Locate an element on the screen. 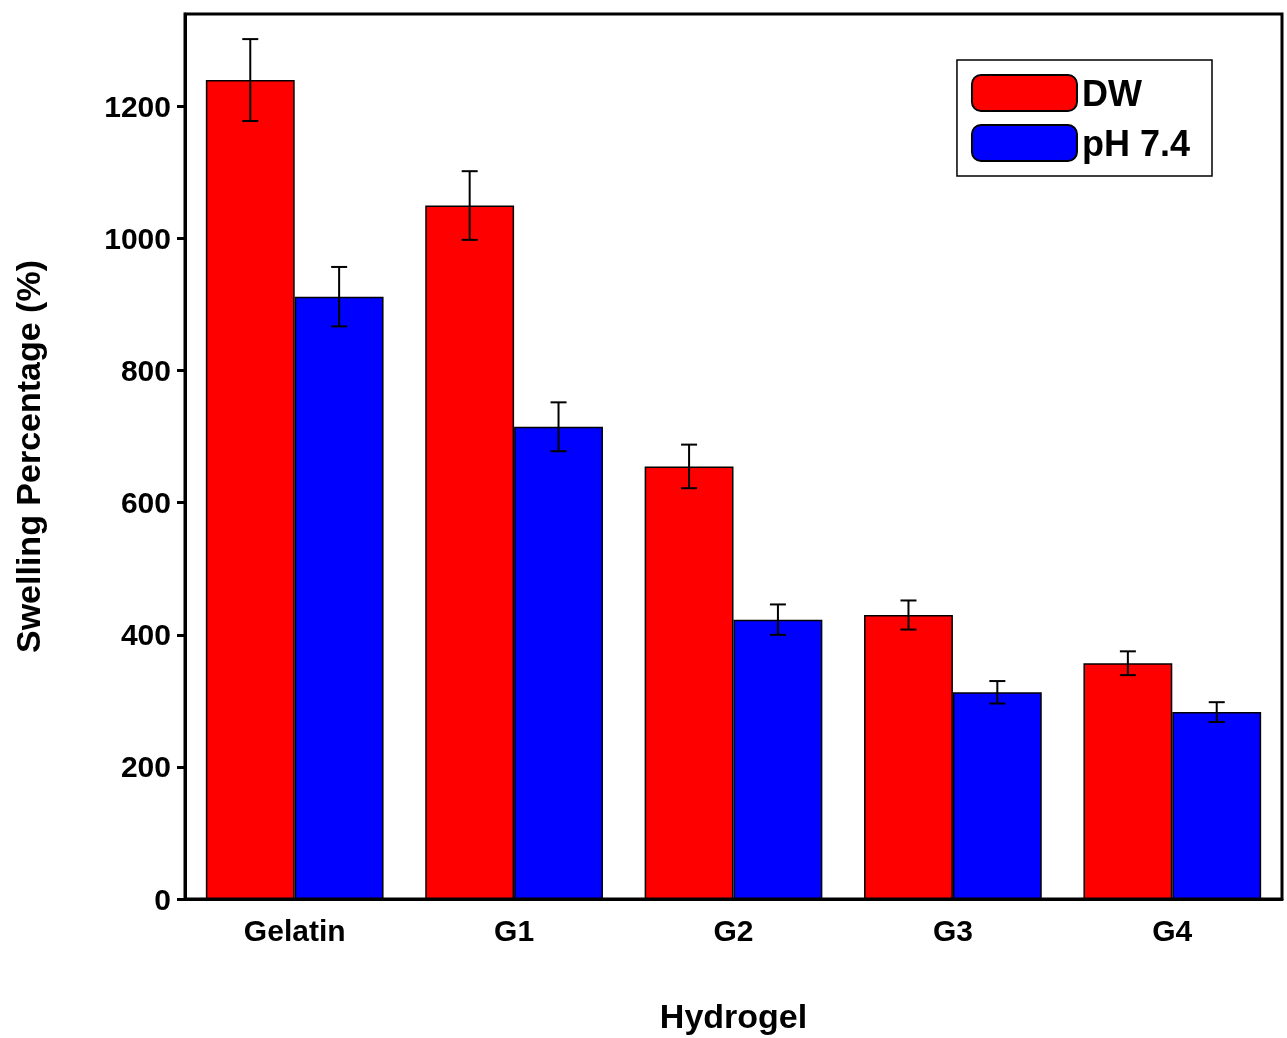  y-tick-label: 200 is located at coordinates (145, 767).